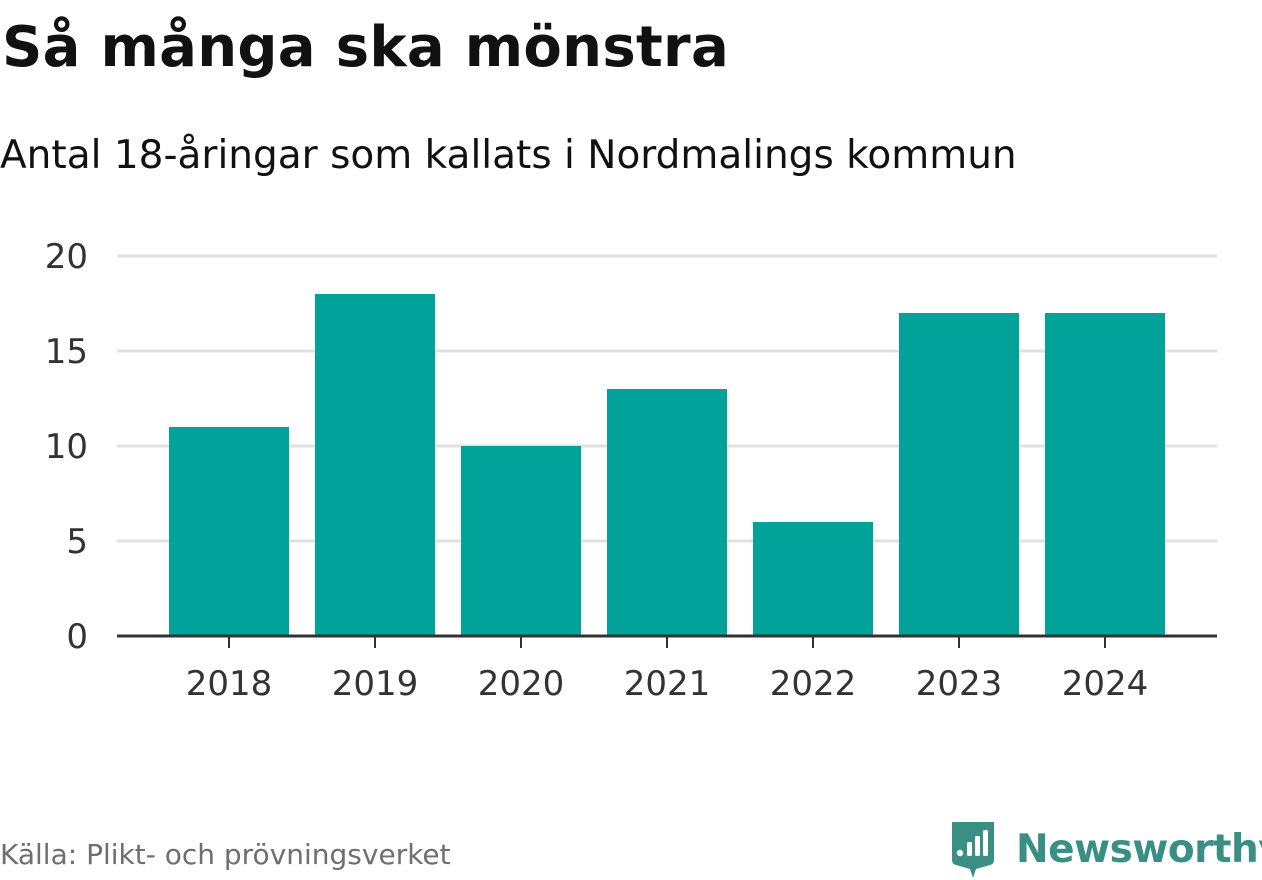  I want to click on x-axis-ticks: 2018 2019 2020 2021 2022 2023 2024, so click(667, 670).